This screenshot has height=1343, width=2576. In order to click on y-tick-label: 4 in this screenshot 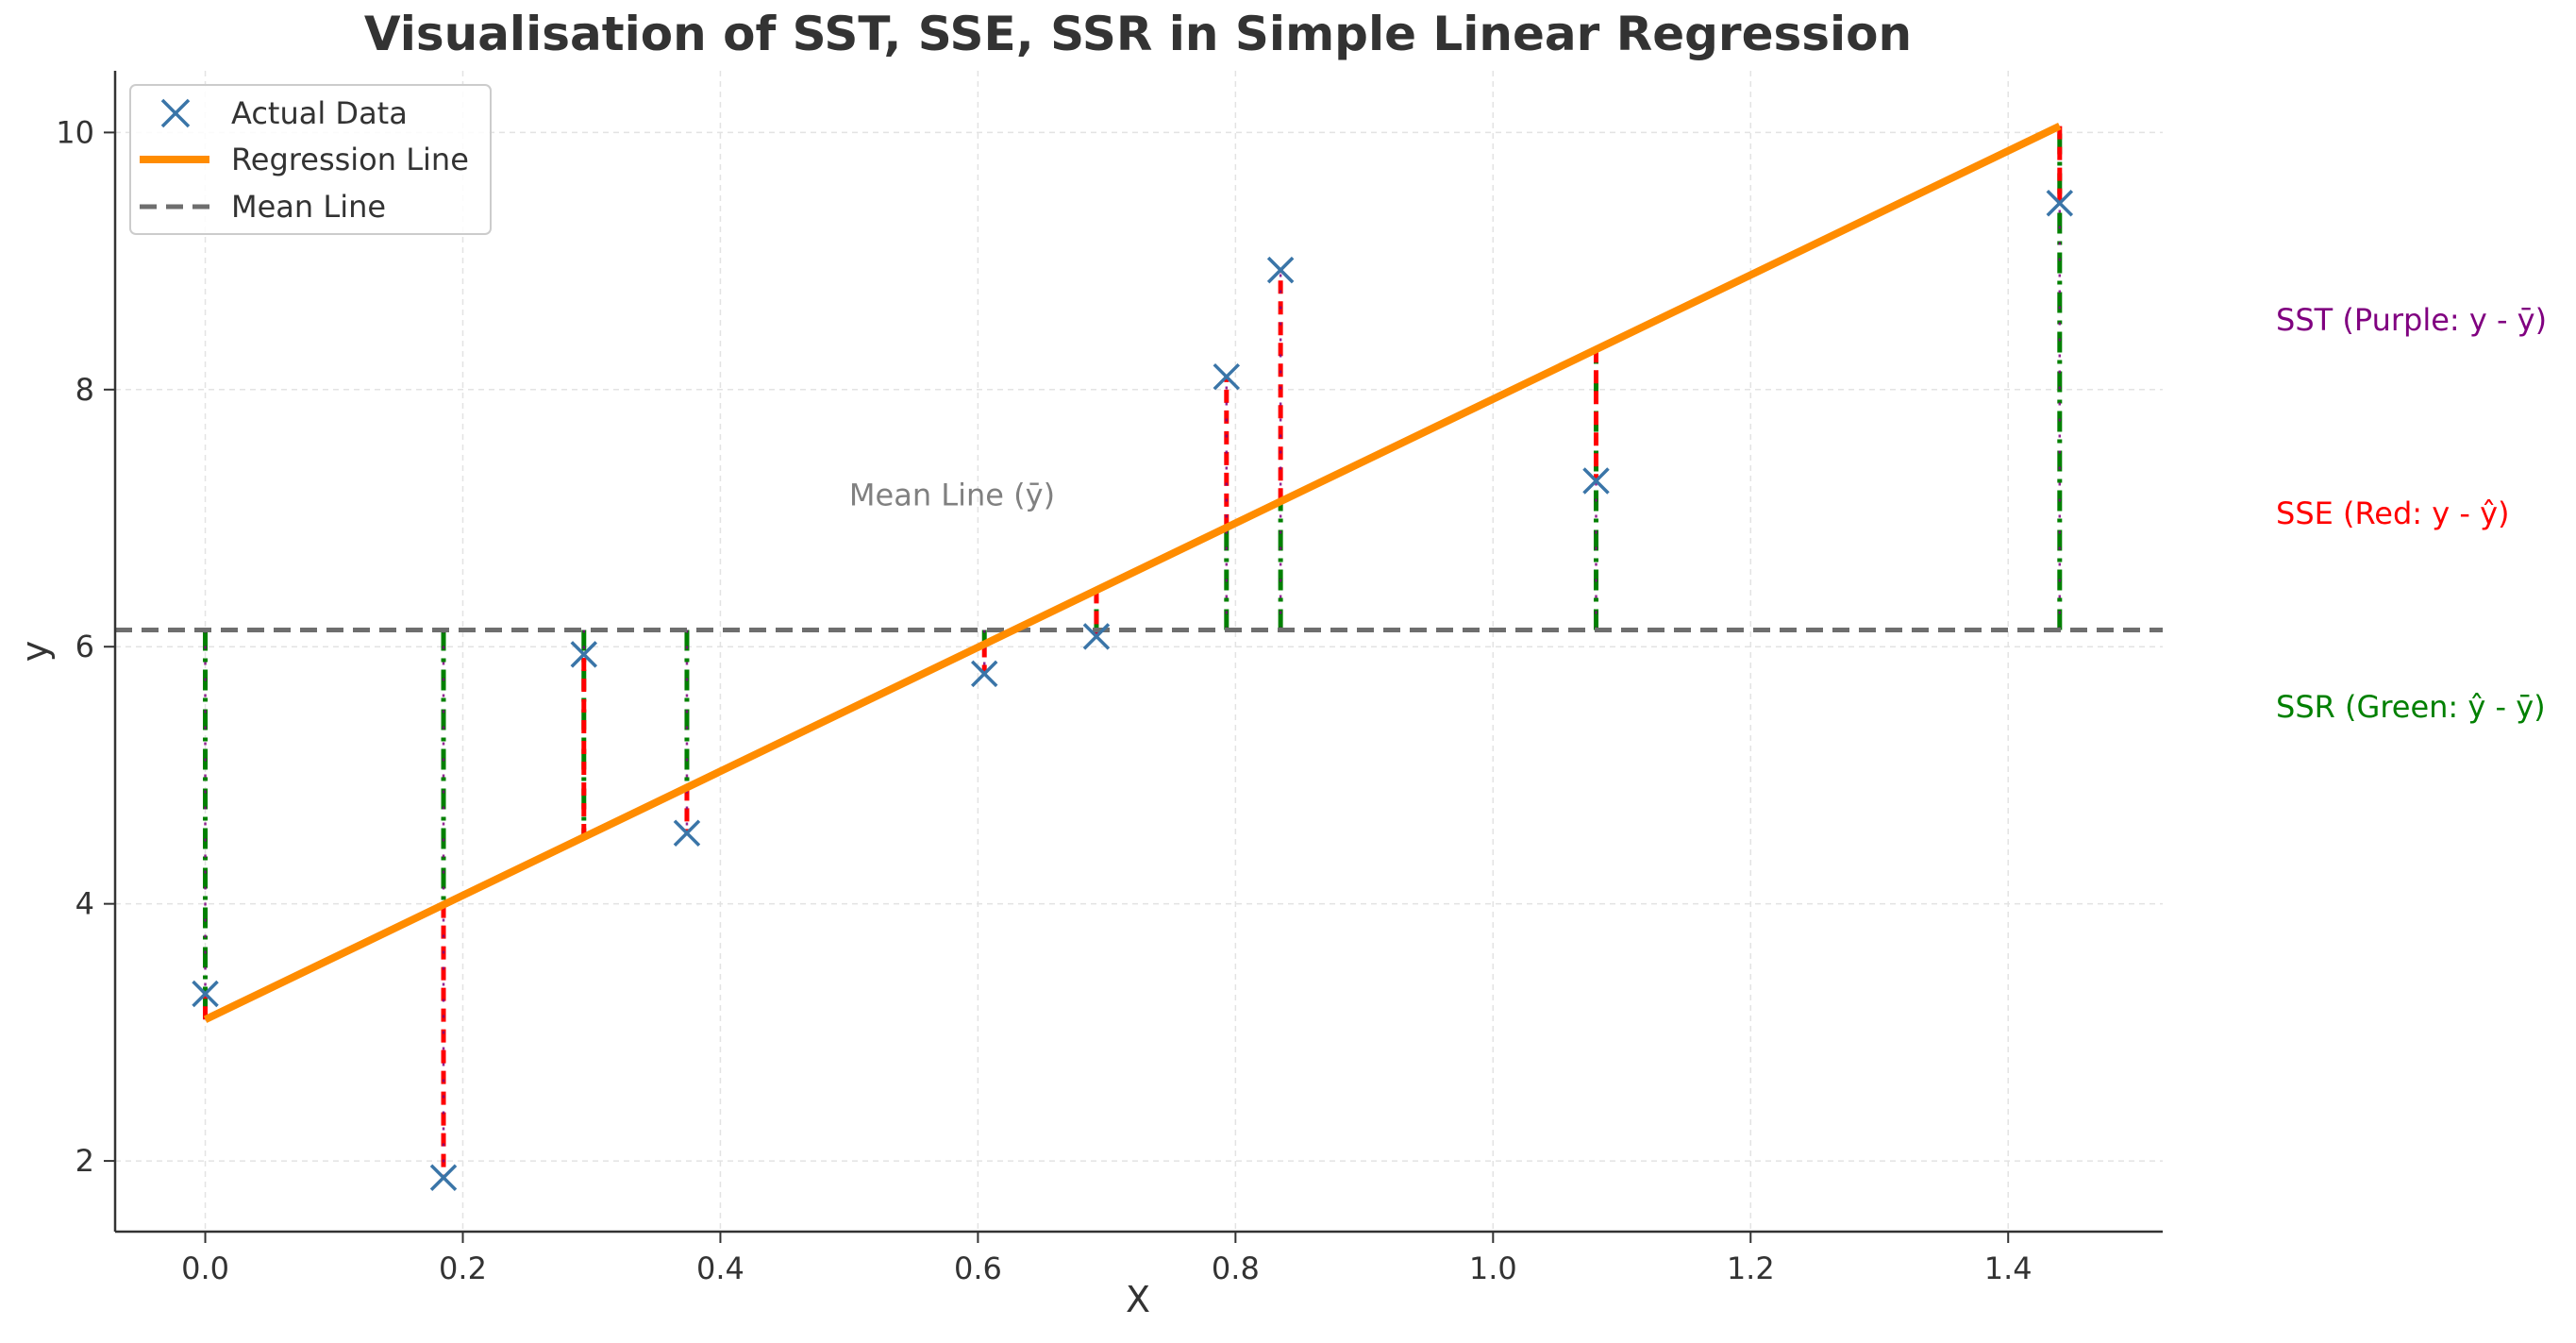, I will do `click(84, 904)`.